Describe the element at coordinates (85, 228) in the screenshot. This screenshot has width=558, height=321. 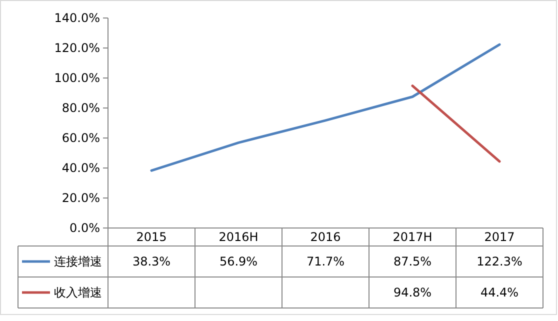
I see `y-tick-label: 0.0%` at that location.